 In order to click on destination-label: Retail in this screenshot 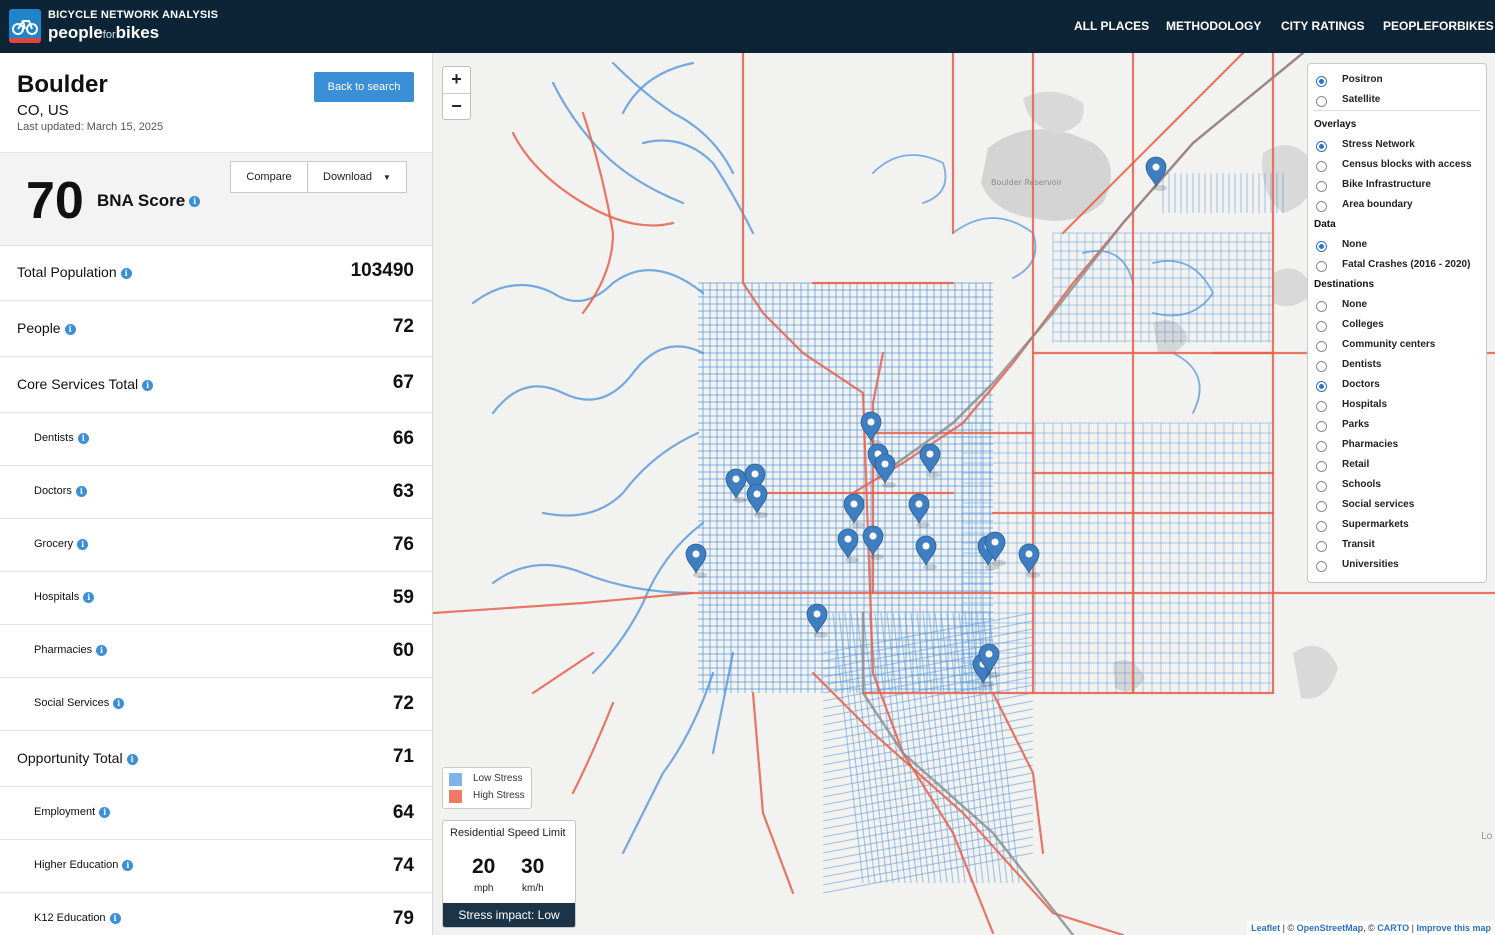, I will do `click(1356, 464)`.